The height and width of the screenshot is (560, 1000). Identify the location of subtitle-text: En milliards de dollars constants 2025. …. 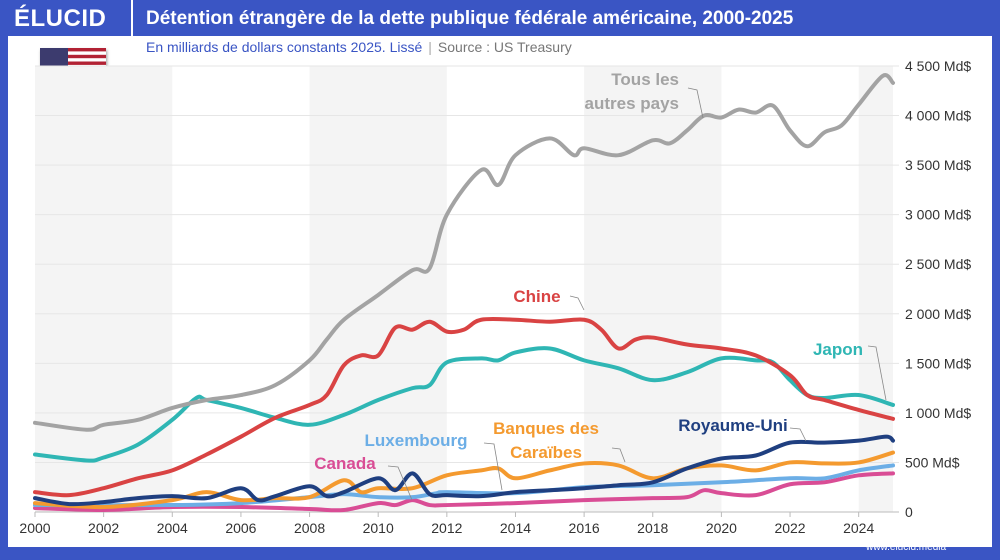
(284, 47).